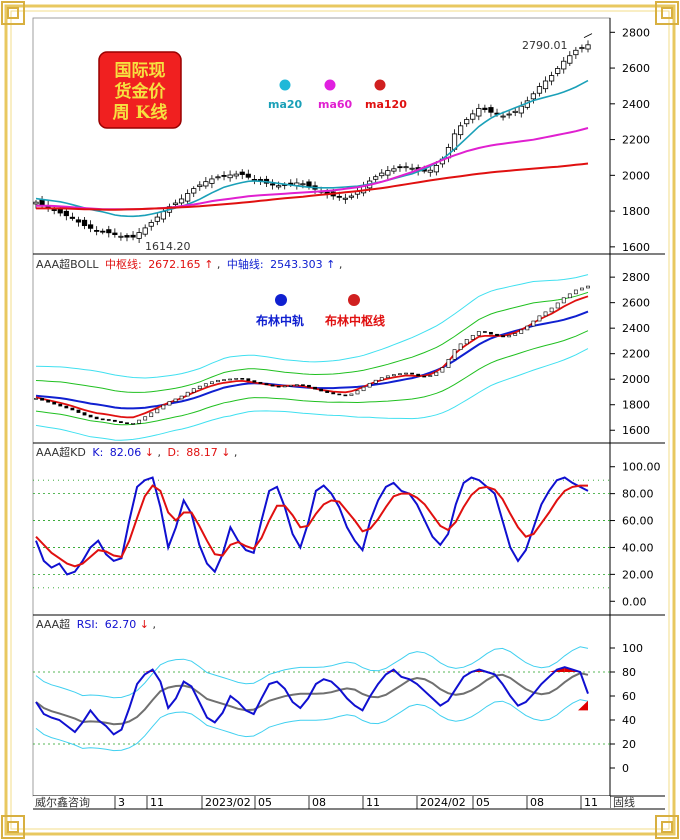  What do you see at coordinates (174, 264) in the screenshot?
I see `boll-center-value: 2672.165` at bounding box center [174, 264].